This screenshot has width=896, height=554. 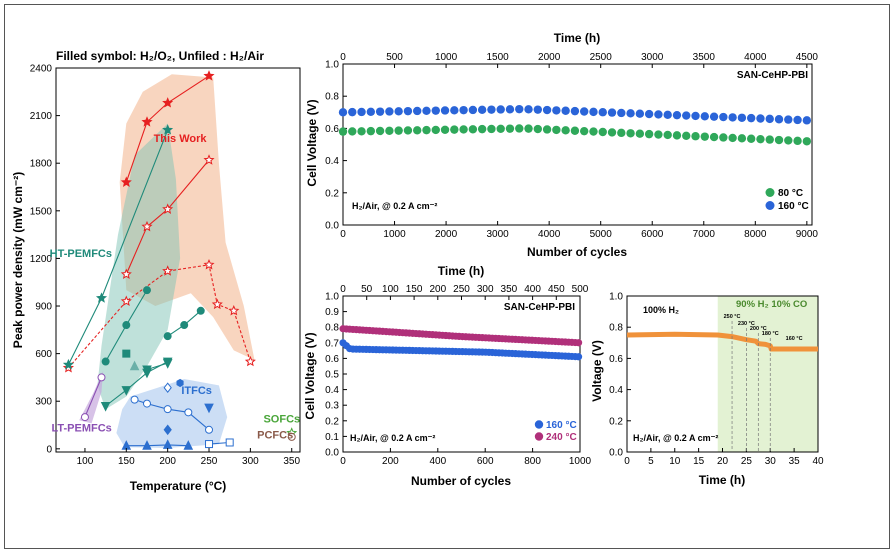 What do you see at coordinates (597, 371) in the screenshot?
I see `panel-d-ylabel: Voltage (V)` at bounding box center [597, 371].